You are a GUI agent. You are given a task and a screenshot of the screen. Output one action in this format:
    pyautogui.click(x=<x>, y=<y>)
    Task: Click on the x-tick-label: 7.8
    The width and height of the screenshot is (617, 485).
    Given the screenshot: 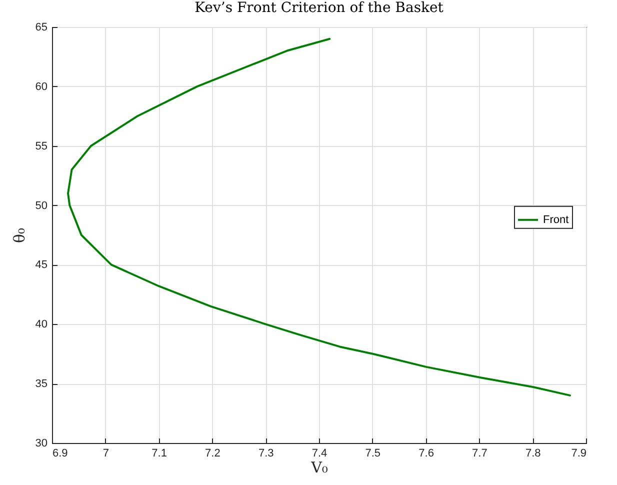 What is the action you would take?
    pyautogui.click(x=533, y=454)
    